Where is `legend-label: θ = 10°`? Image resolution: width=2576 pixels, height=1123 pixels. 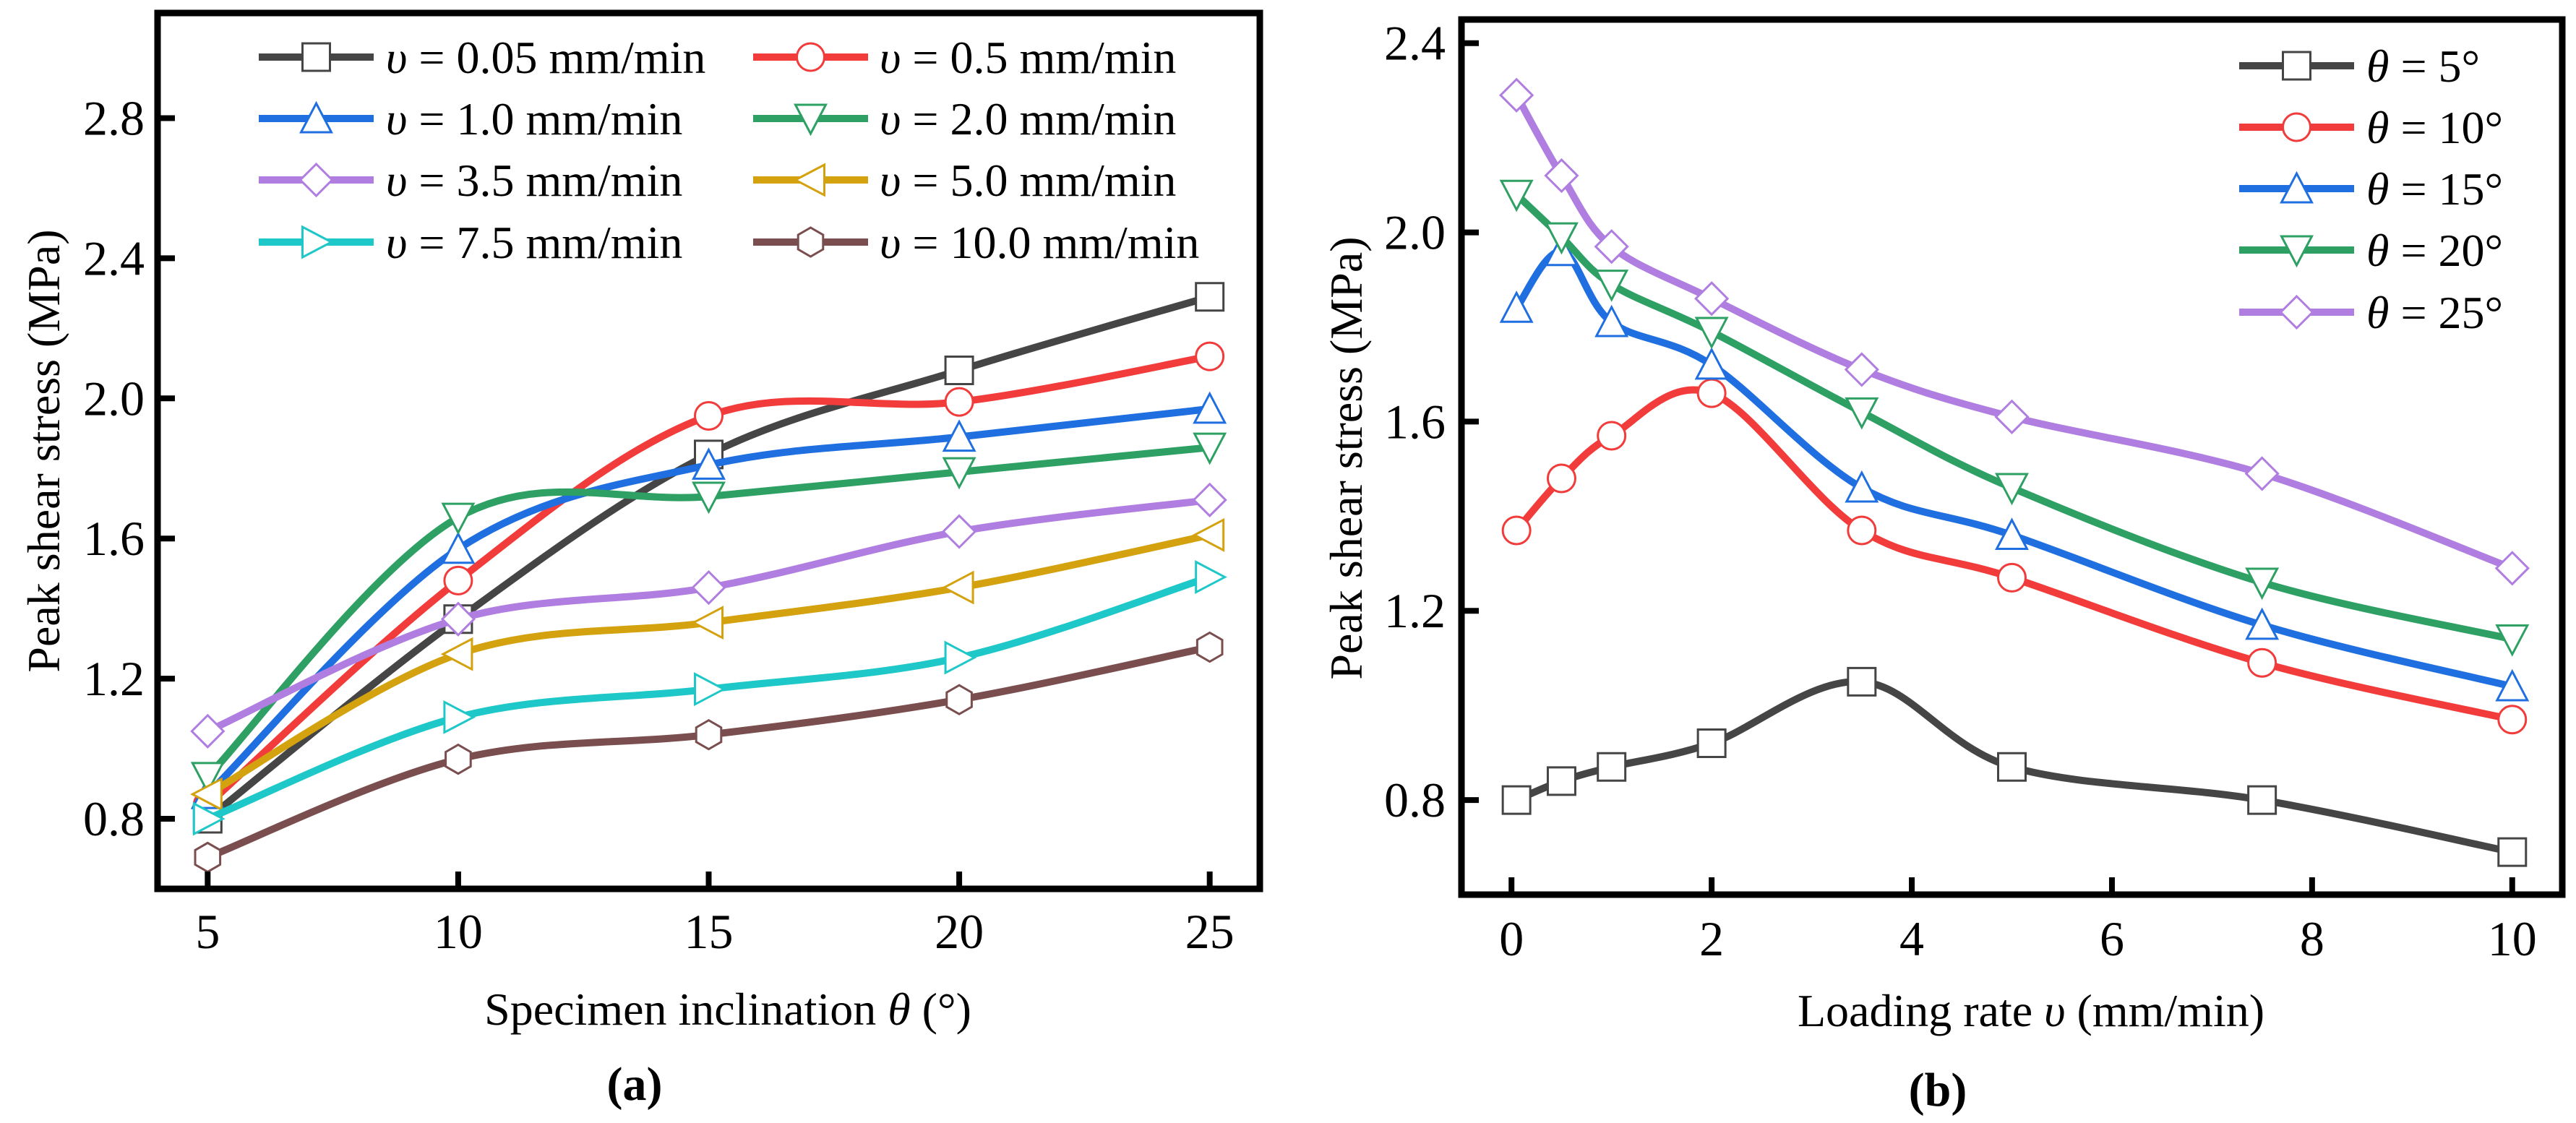 legend-label: θ = 10° is located at coordinates (2435, 127).